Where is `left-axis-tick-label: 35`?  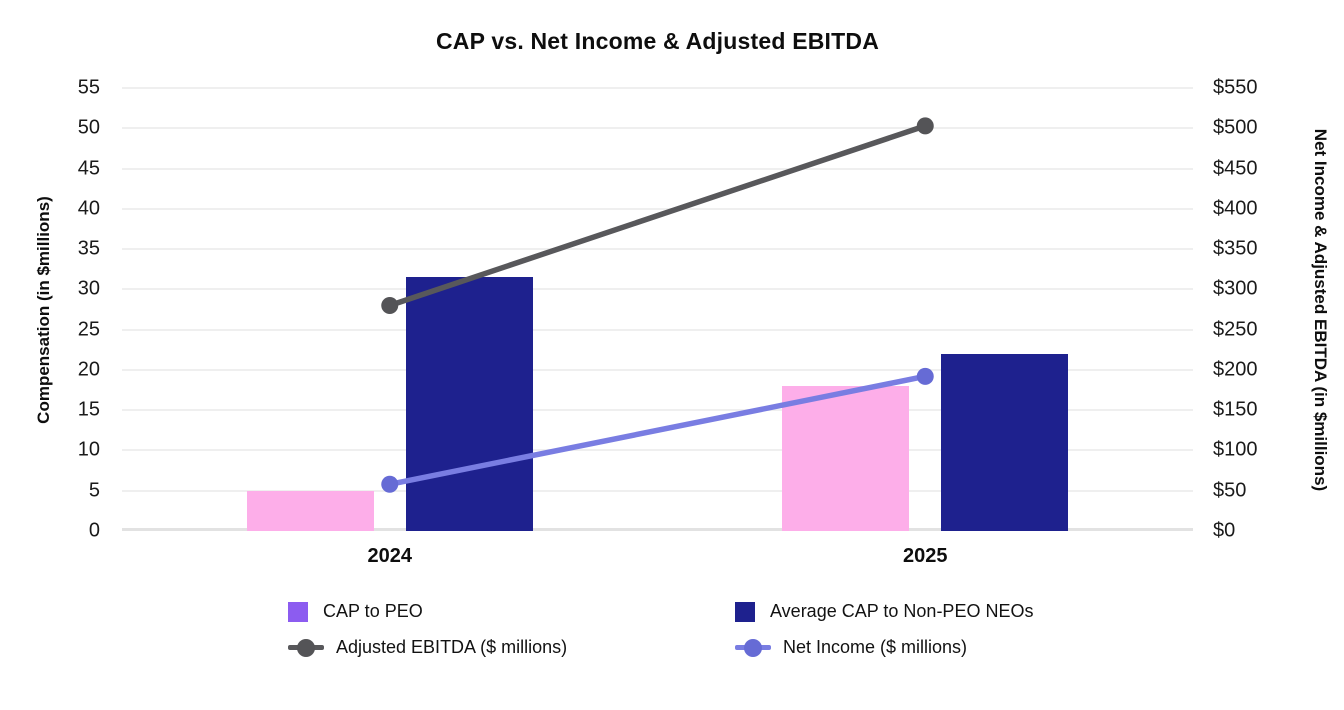 left-axis-tick-label: 35 is located at coordinates (88, 248).